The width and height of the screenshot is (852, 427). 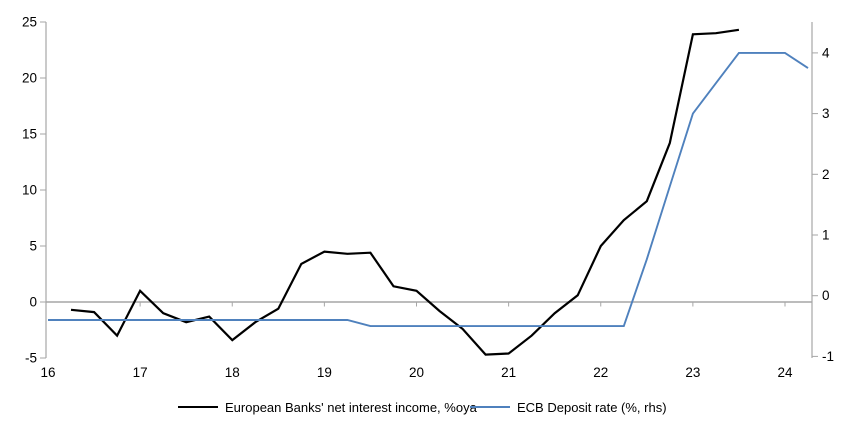 I want to click on y-axis-left-label: 25, so click(x=29, y=22).